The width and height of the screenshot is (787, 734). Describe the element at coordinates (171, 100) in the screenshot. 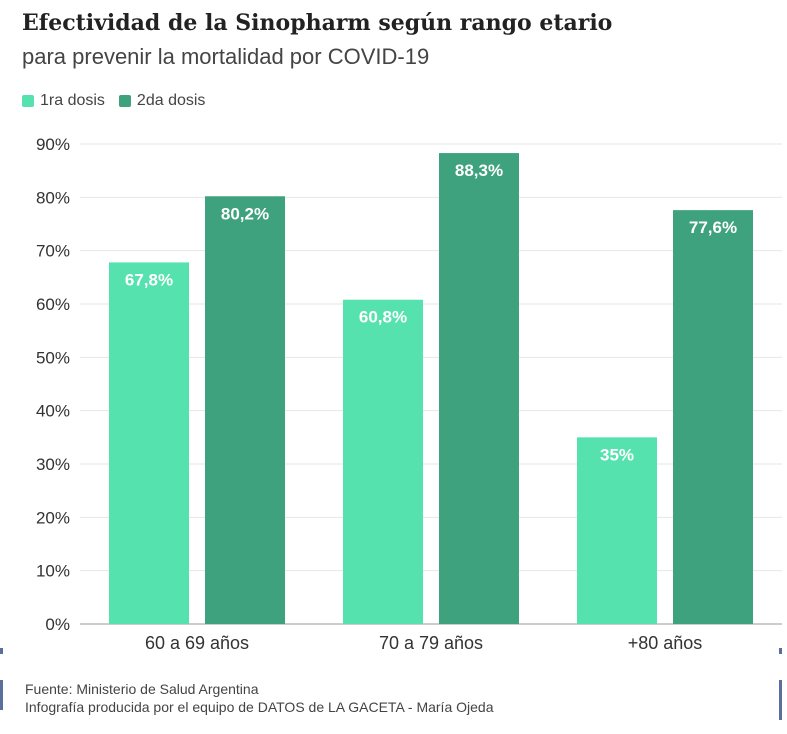

I see `legend-label-2da-dosis: 2da dosis` at that location.